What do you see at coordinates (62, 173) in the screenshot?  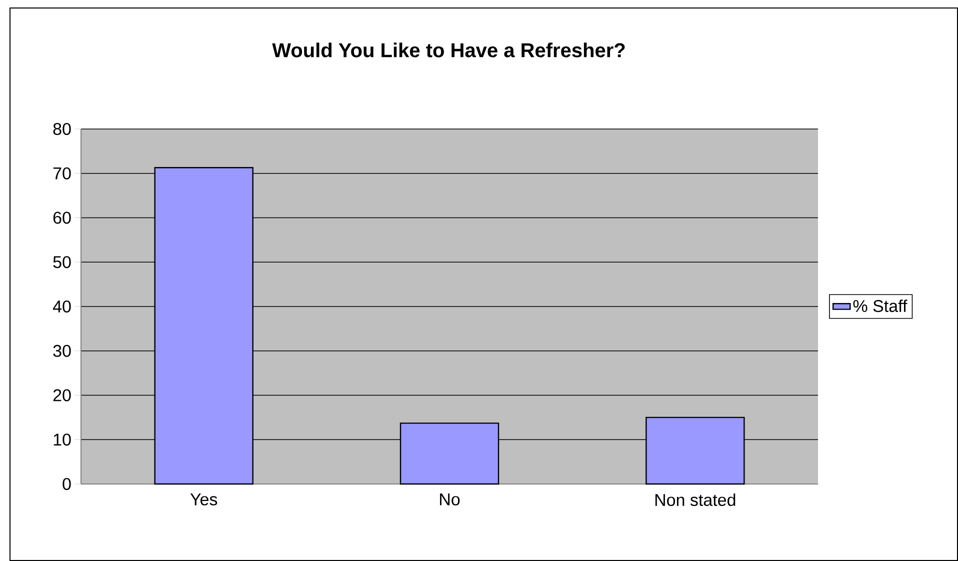 I see `y-tick-label: 70` at bounding box center [62, 173].